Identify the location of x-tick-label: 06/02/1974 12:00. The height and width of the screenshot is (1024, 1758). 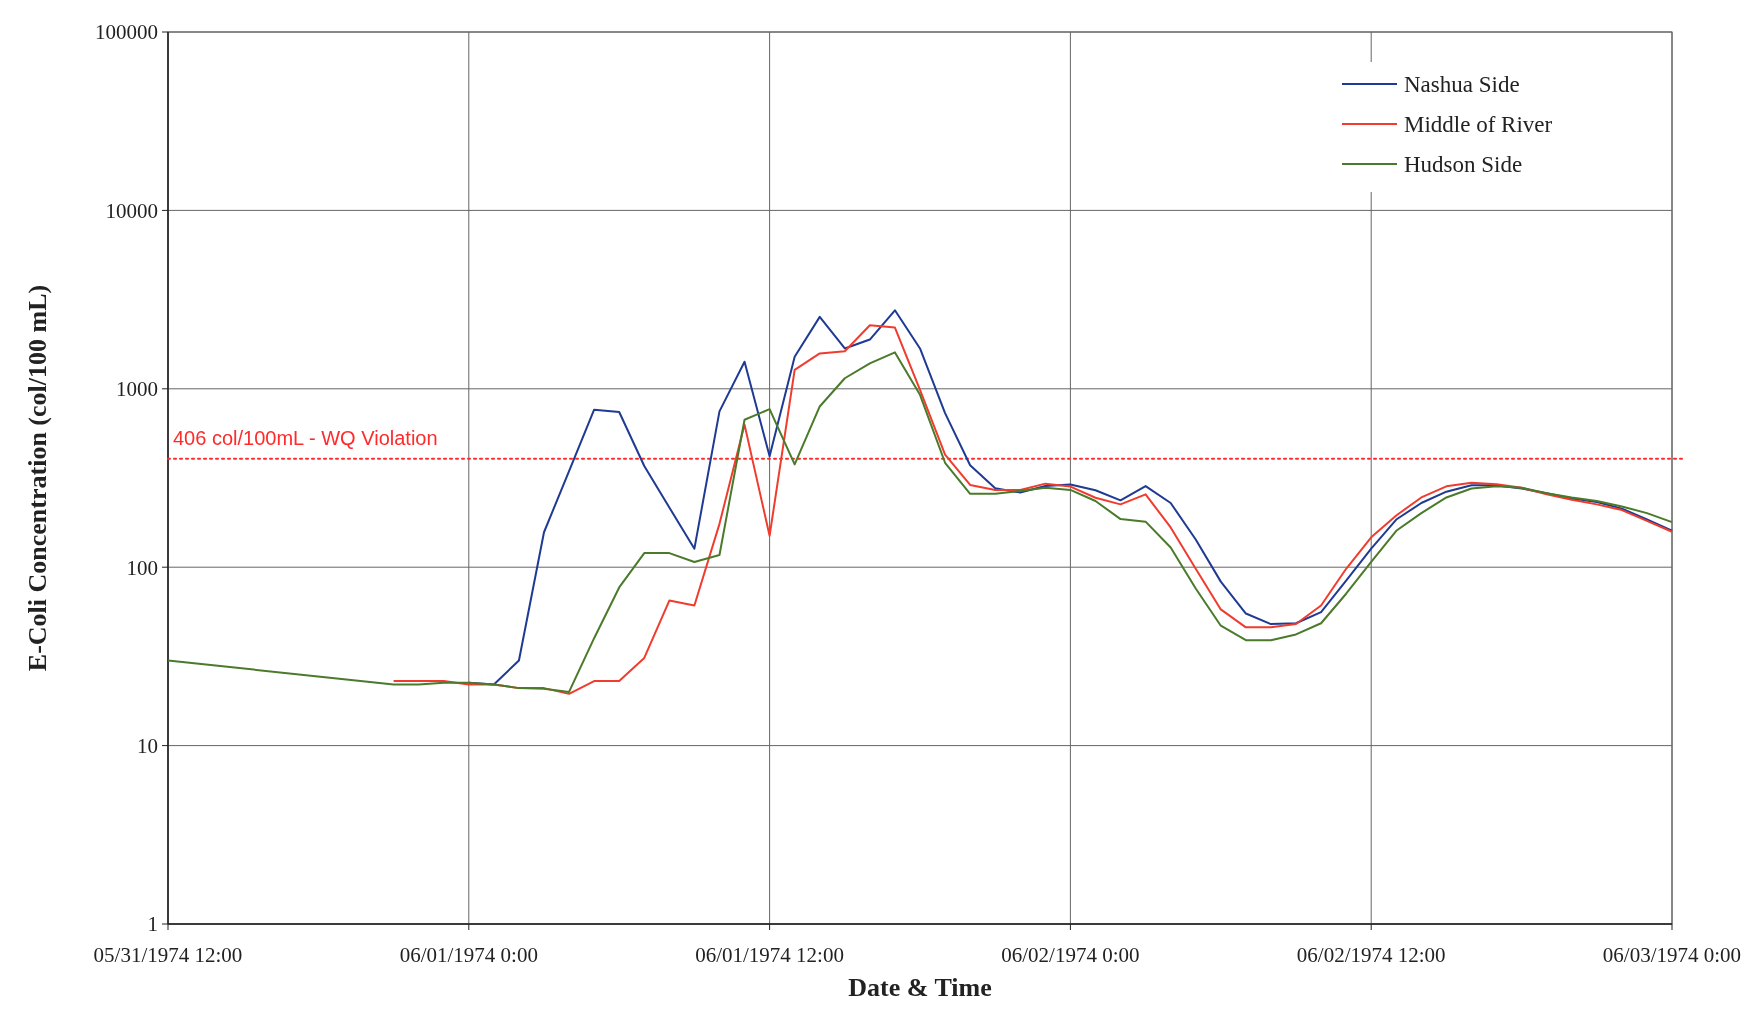
(1371, 955).